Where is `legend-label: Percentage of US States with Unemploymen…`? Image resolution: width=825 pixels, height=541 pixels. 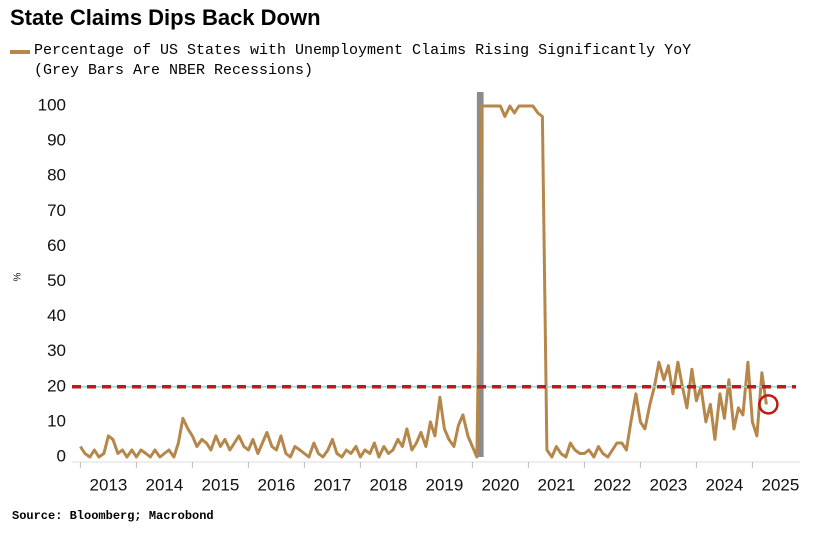 legend-label: Percentage of US States with Unemploymen… is located at coordinates (362, 50).